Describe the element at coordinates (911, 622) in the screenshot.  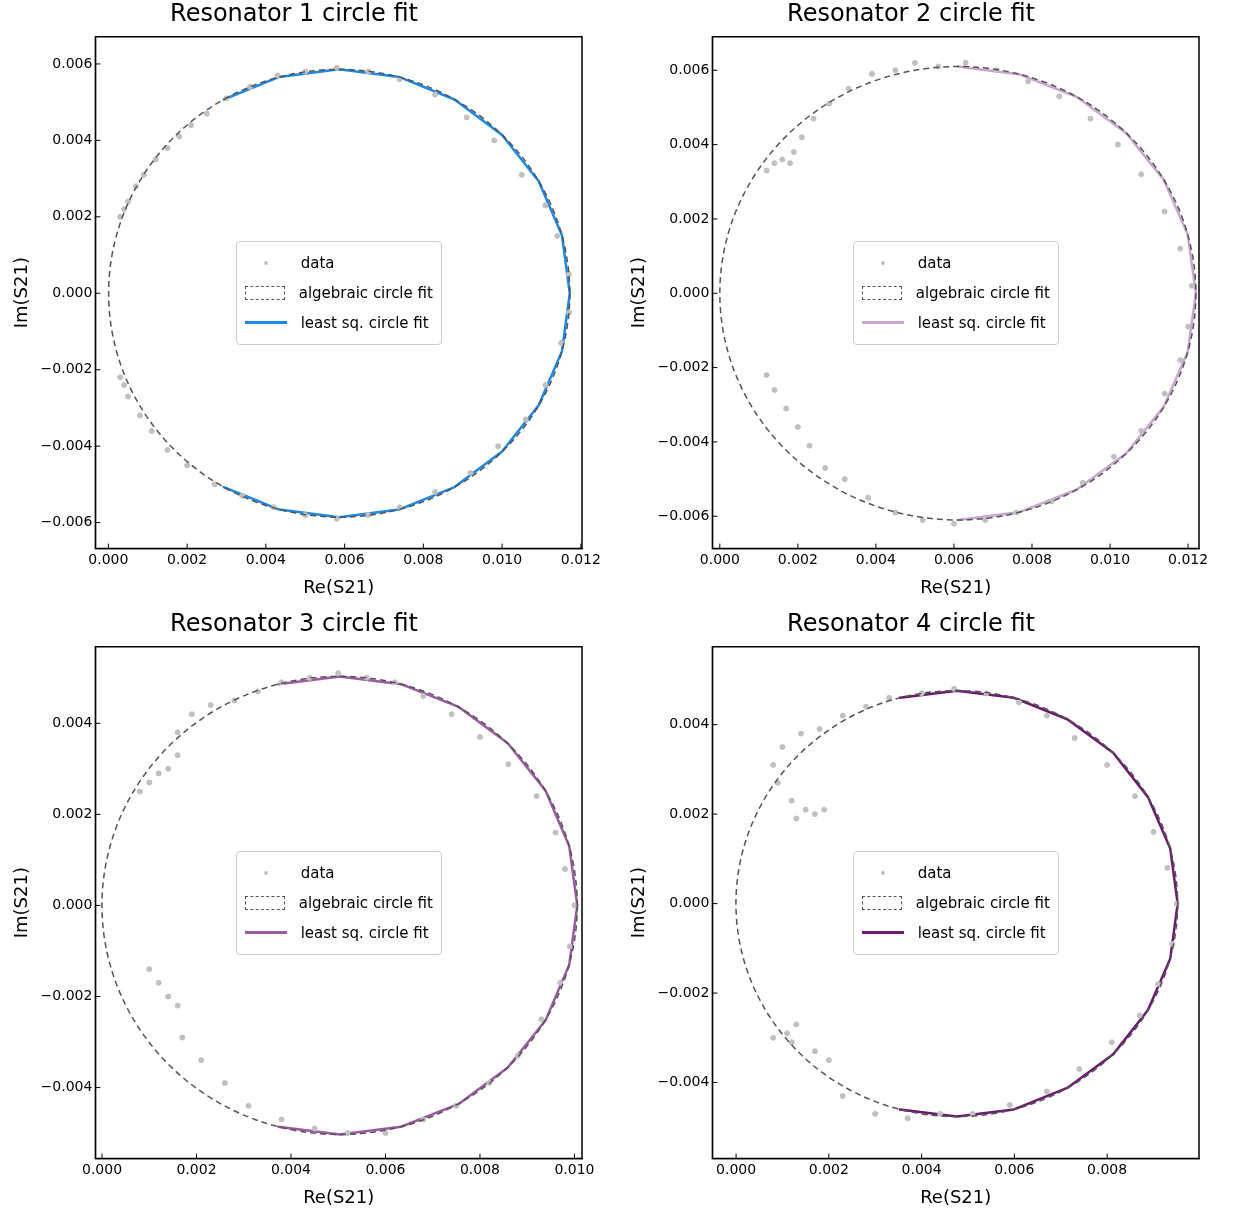
I see `chart-title: Resonator 4 circle fit` at that location.